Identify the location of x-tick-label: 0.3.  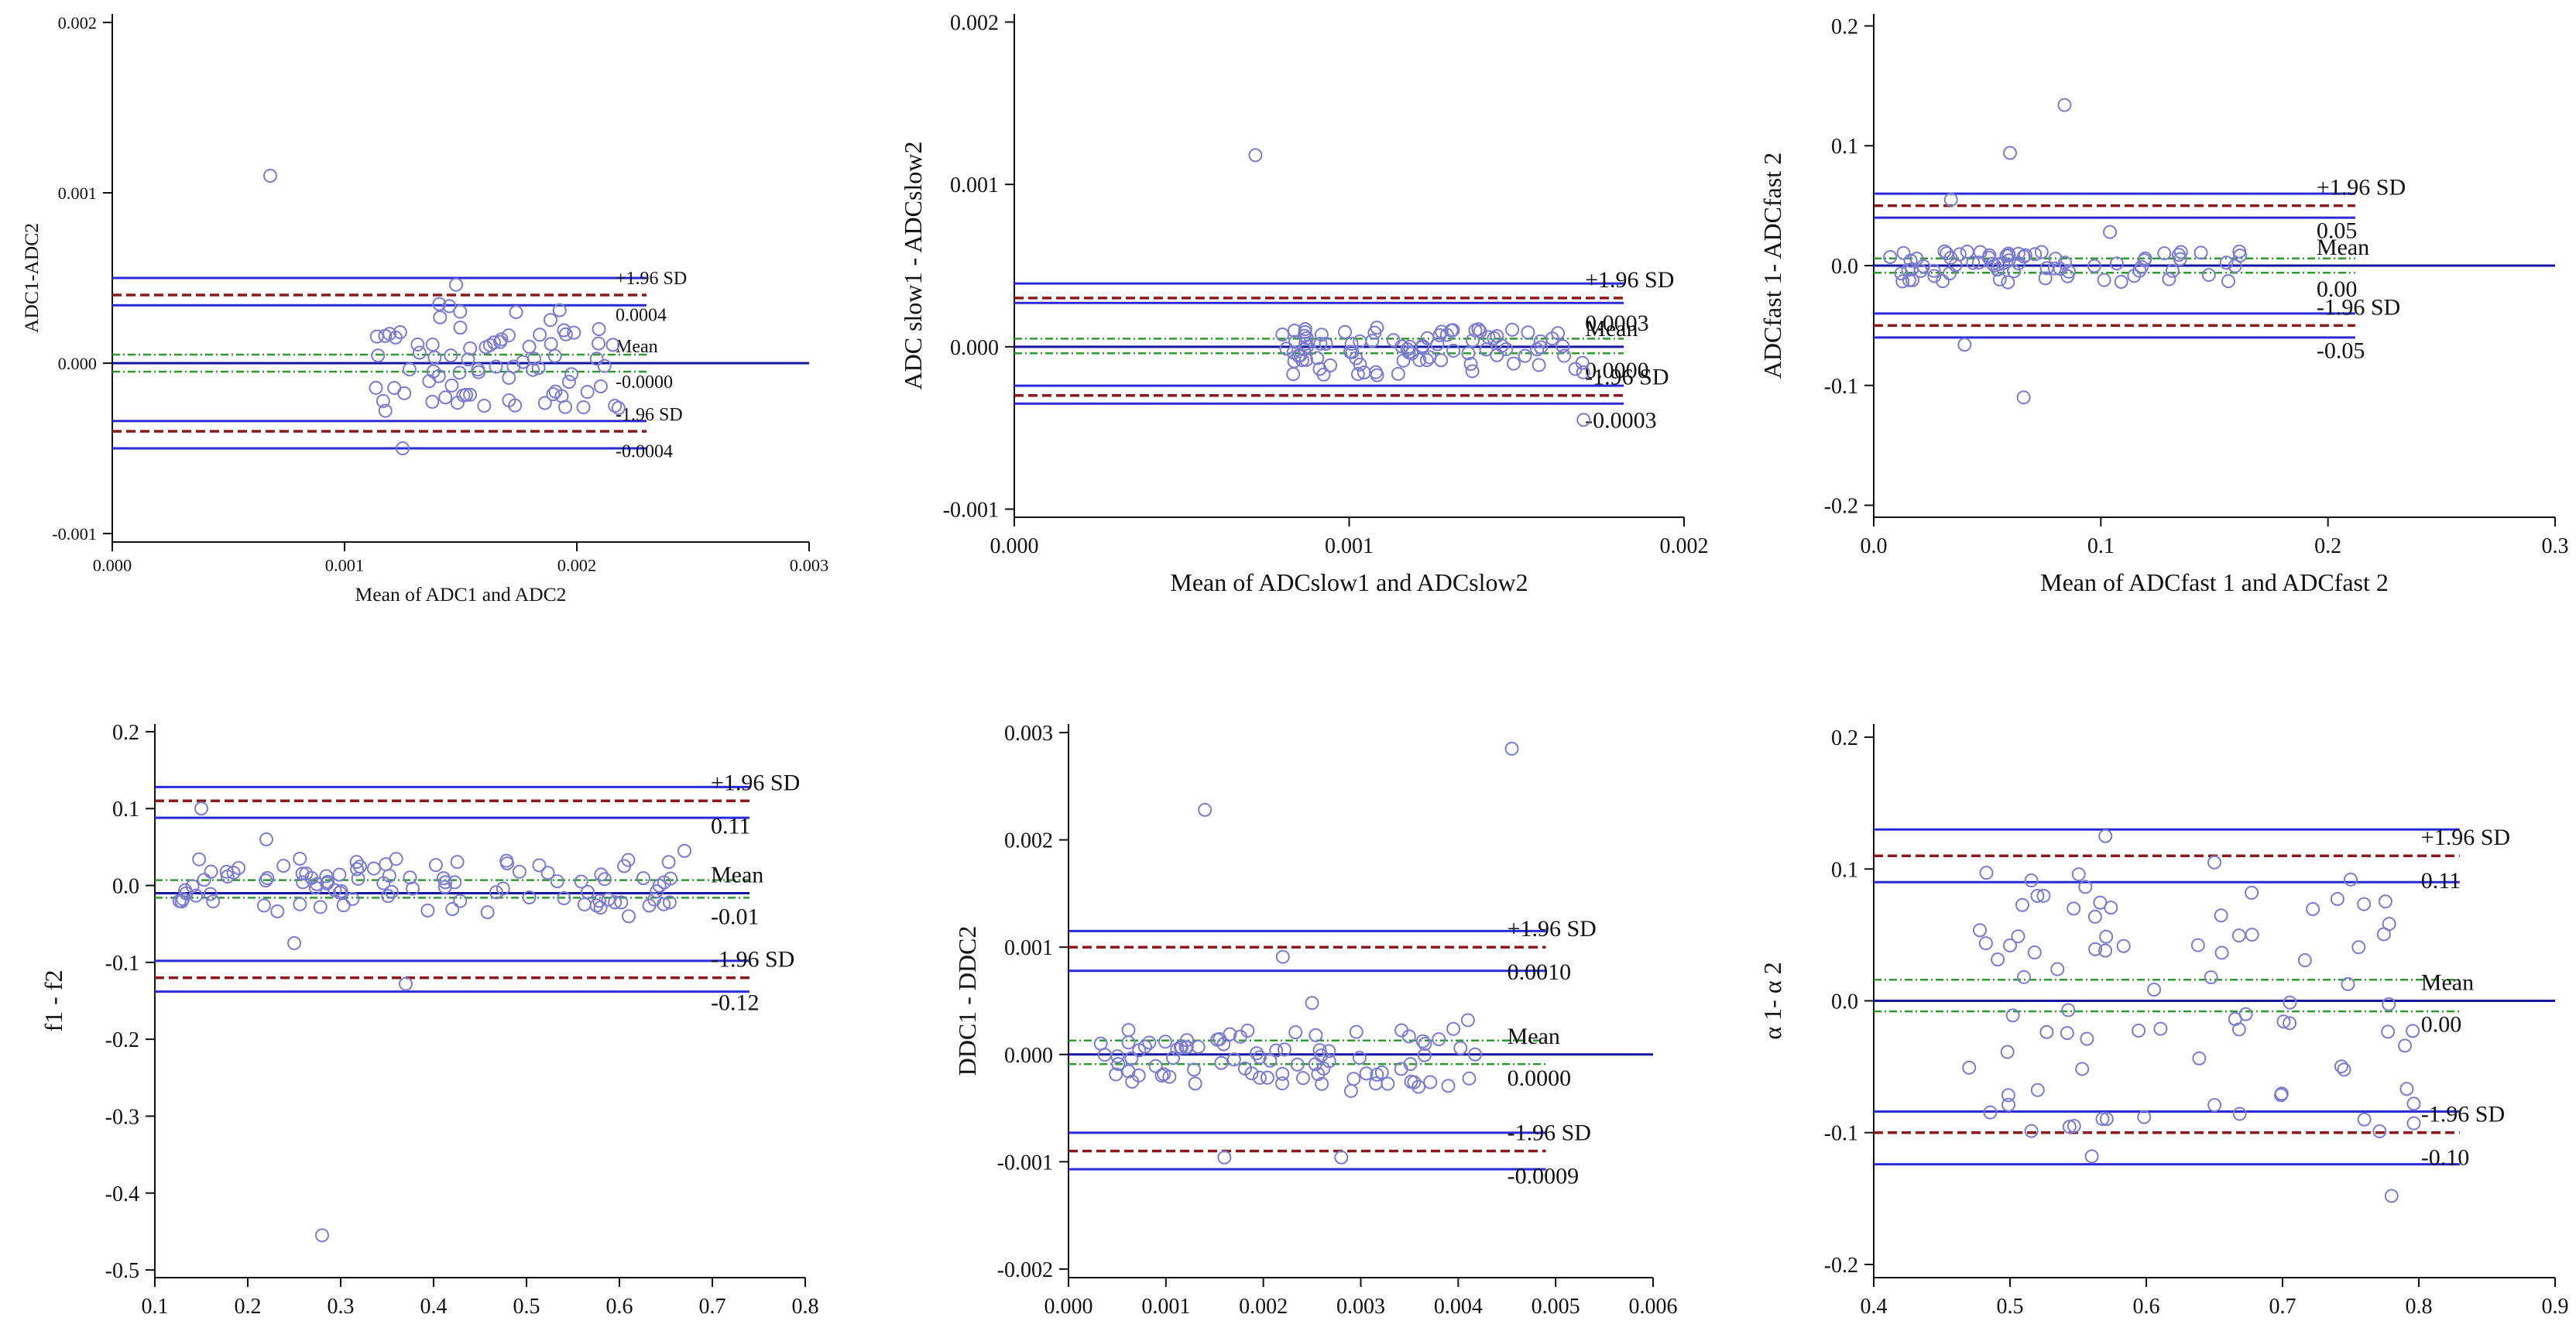
(341, 1307).